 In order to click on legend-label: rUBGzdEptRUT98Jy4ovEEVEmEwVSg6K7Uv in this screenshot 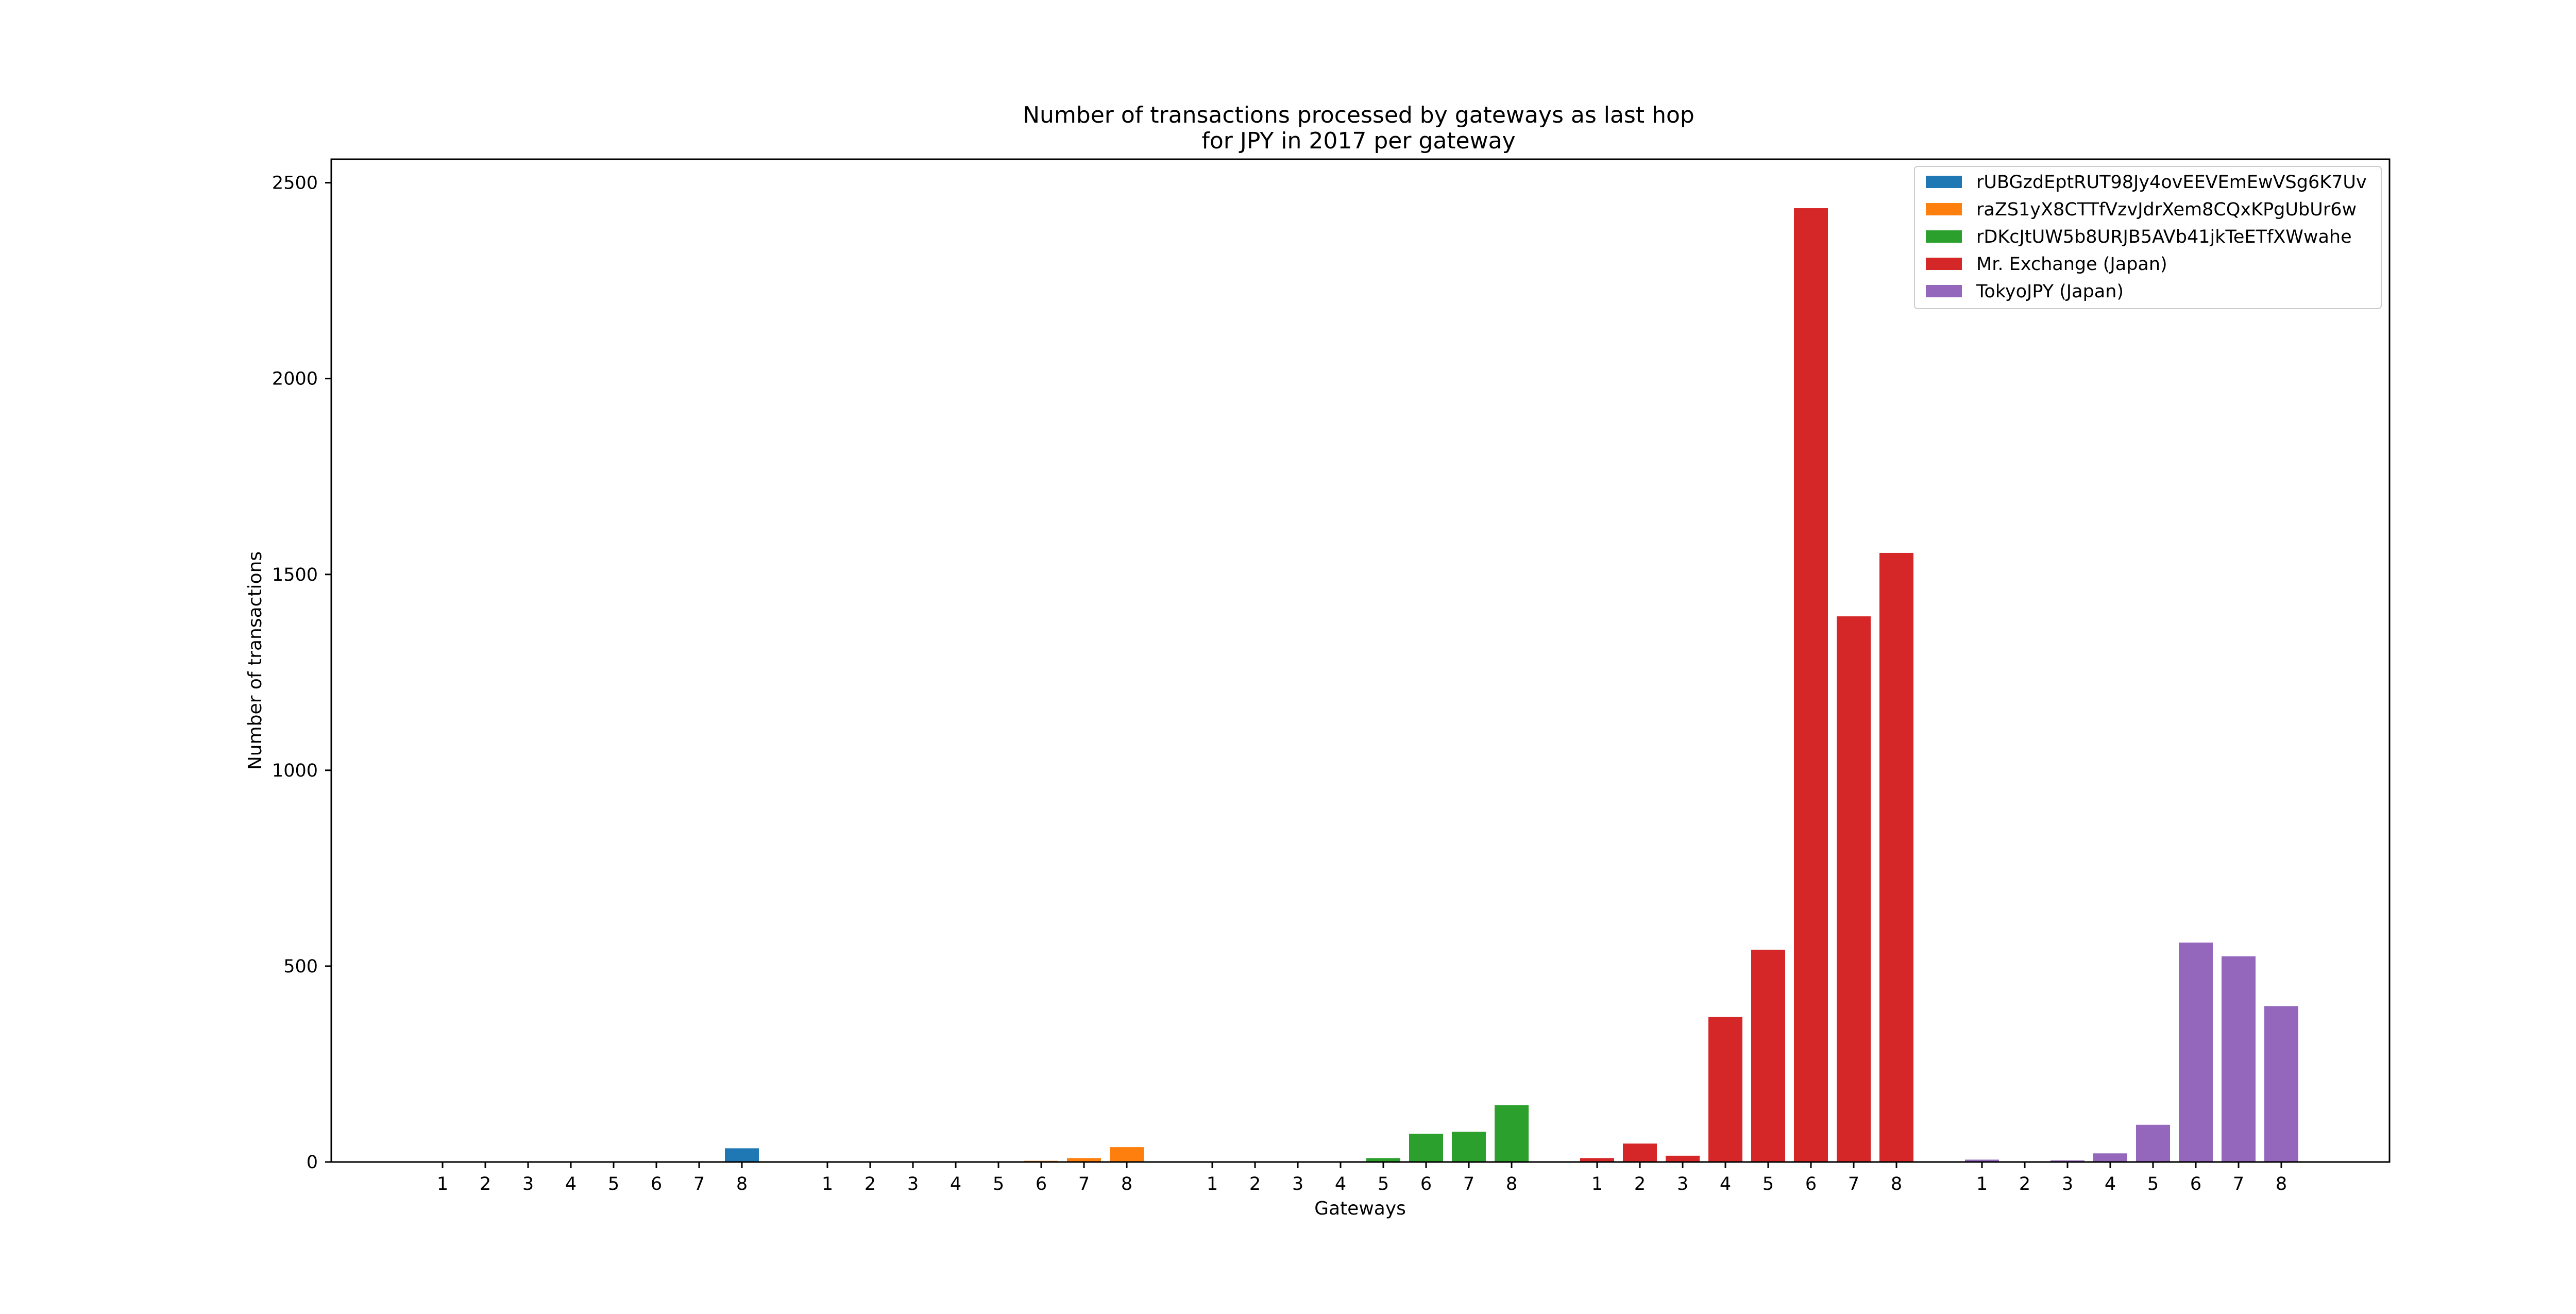, I will do `click(2171, 182)`.